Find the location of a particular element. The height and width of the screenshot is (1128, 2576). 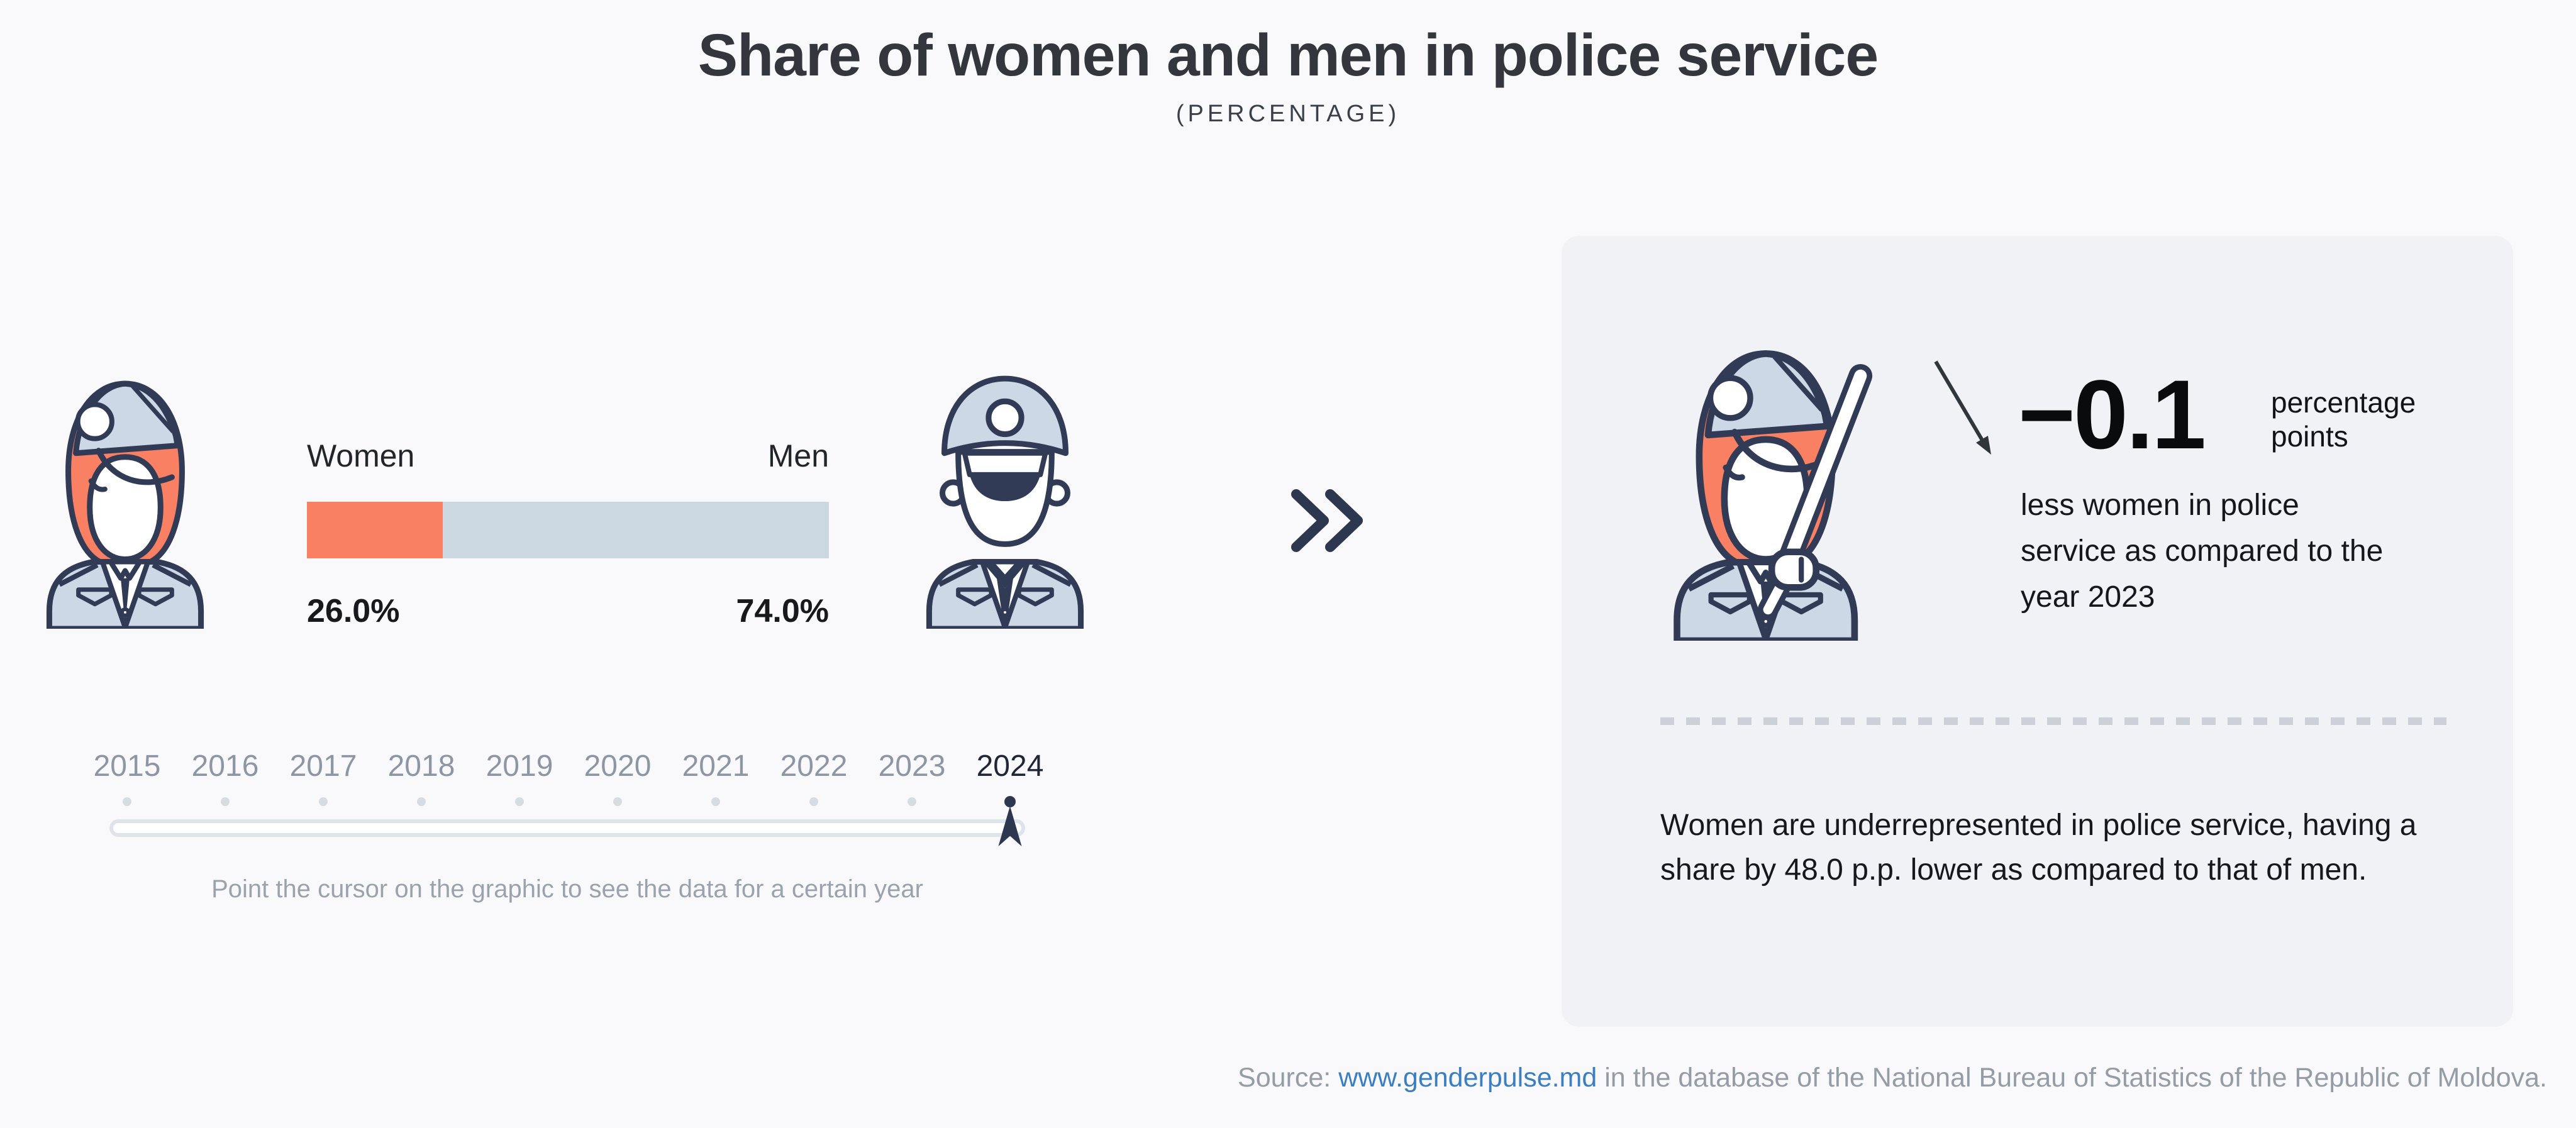

timeline-year-2020: 2020 is located at coordinates (618, 778).